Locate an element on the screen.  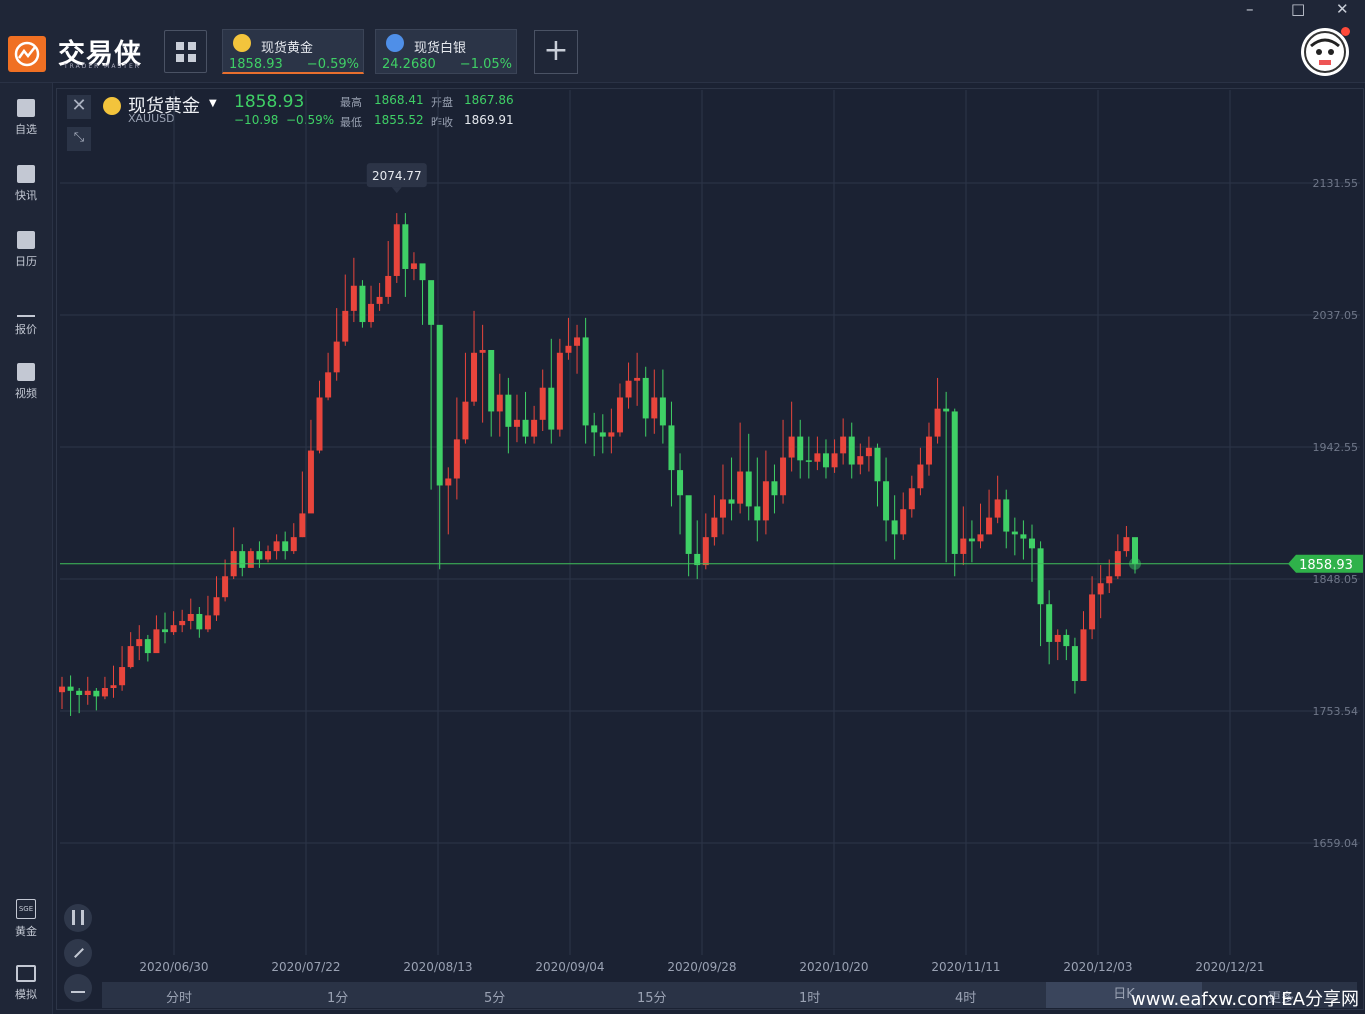
low-value: 1855.52 is located at coordinates (399, 120).